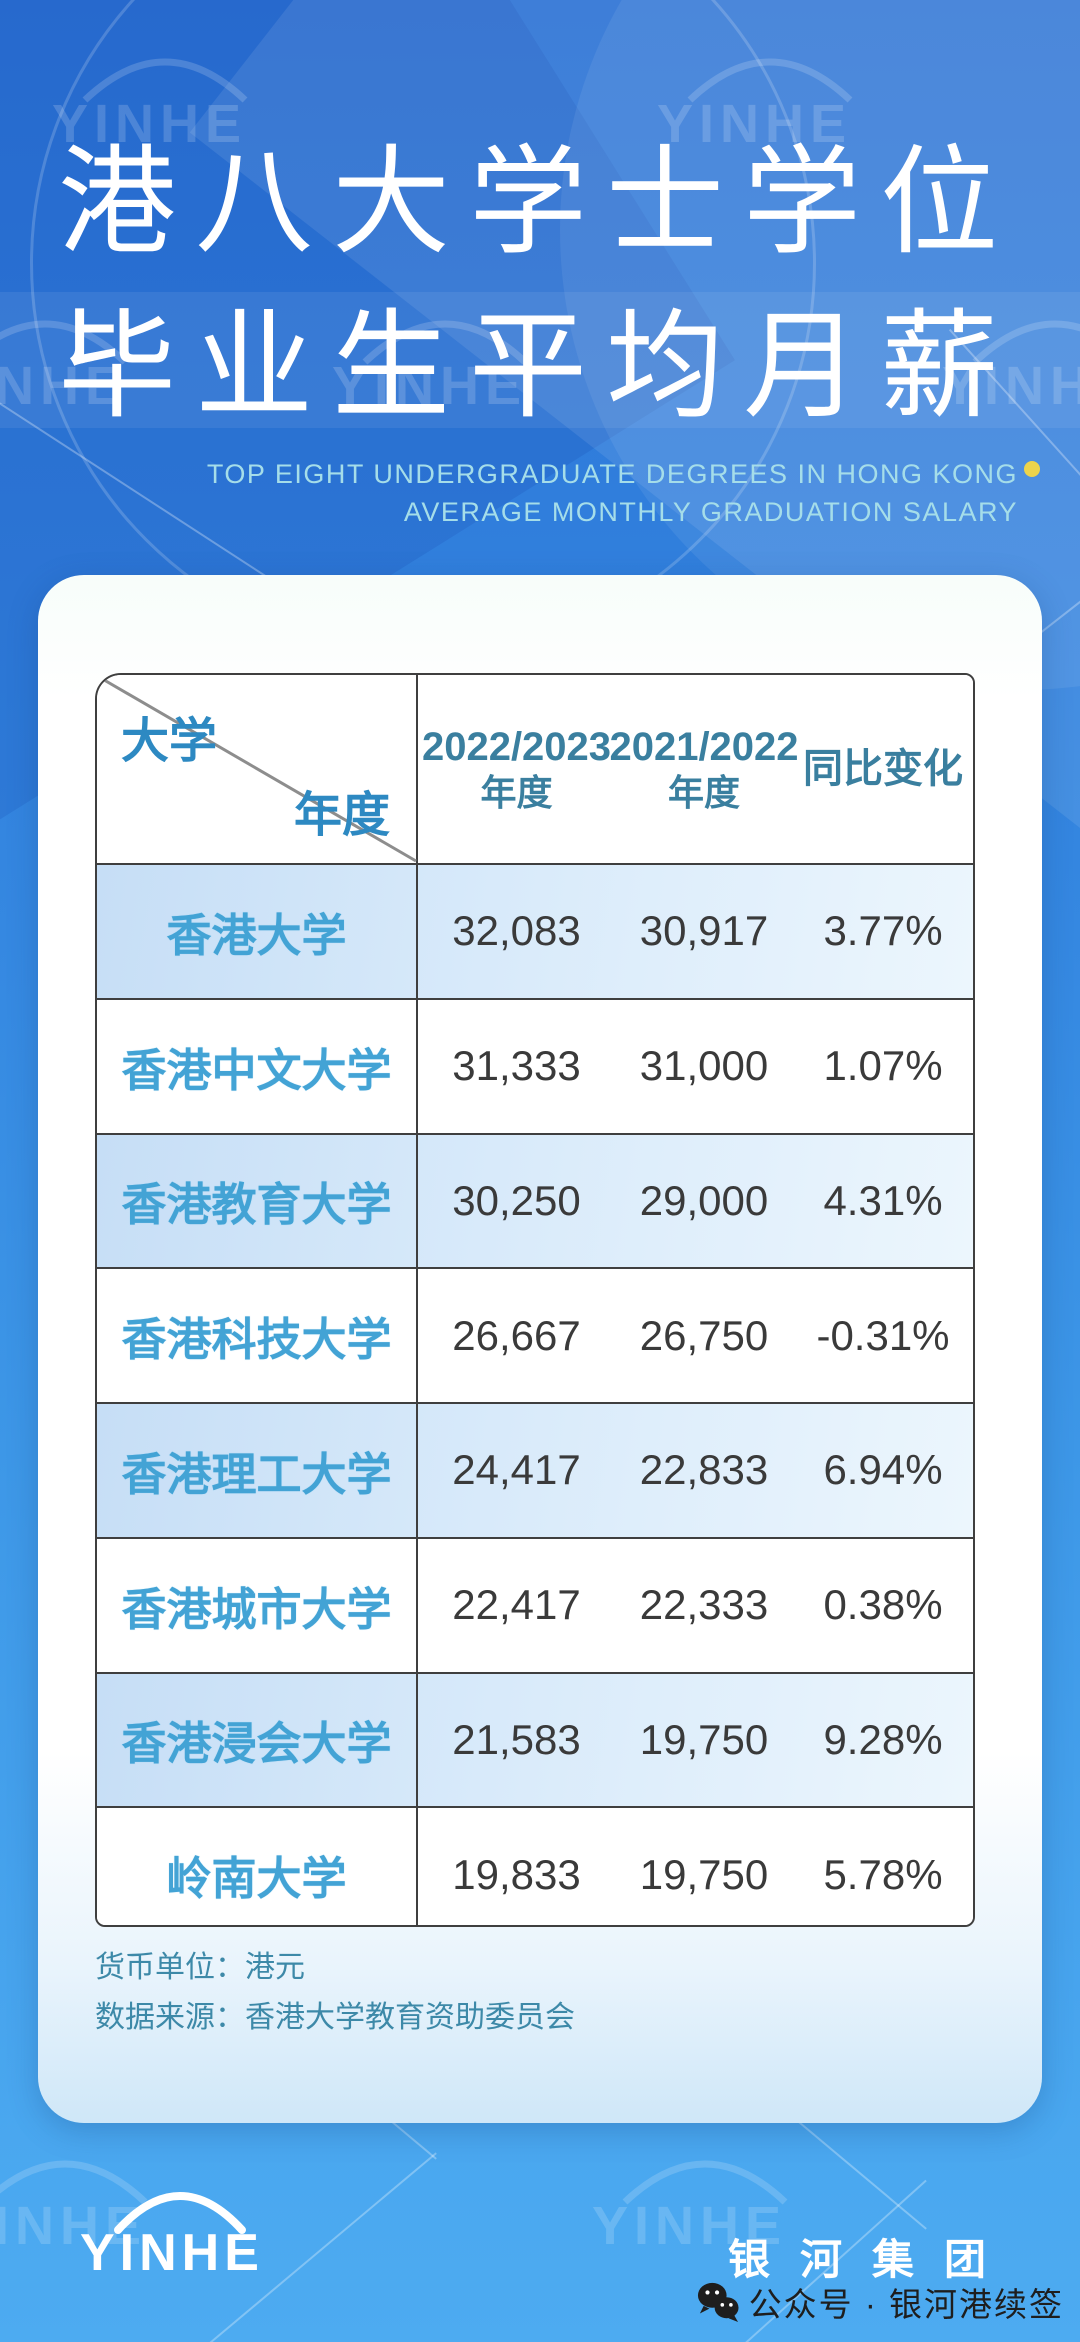 This screenshot has height=2342, width=1080. I want to click on logo-arc, so click(180, 2213).